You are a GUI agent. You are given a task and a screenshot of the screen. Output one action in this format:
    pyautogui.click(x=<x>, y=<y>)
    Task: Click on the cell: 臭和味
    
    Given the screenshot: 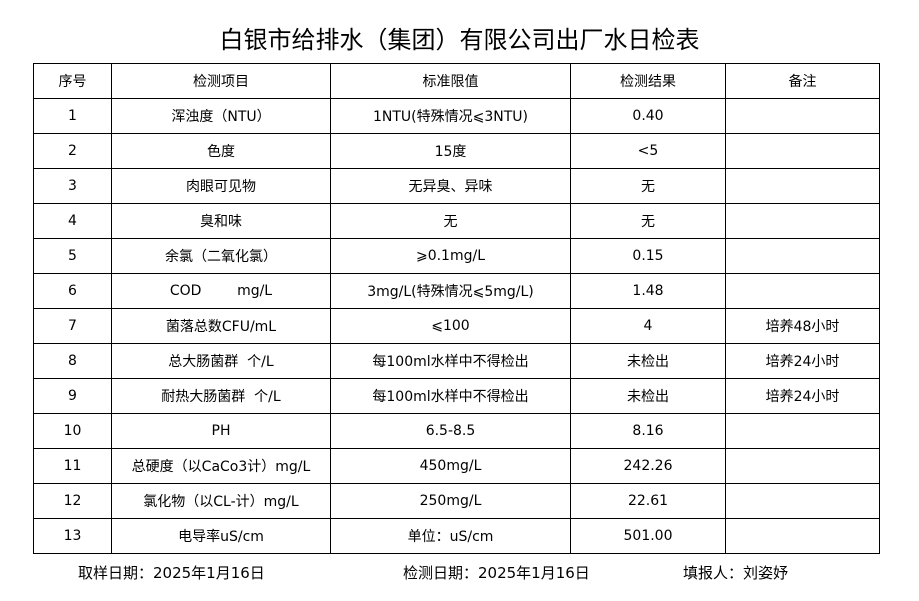 What is the action you would take?
    pyautogui.click(x=221, y=221)
    